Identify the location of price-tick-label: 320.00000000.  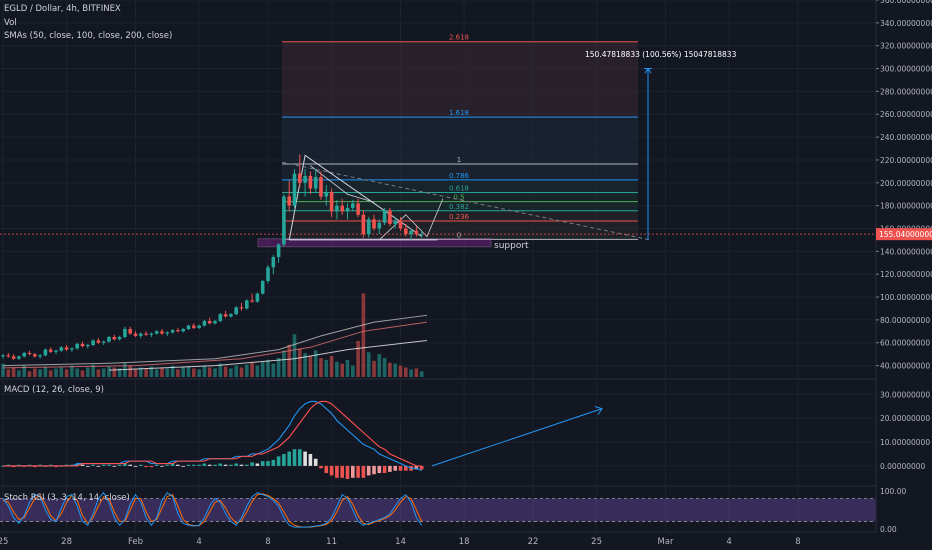
(906, 46).